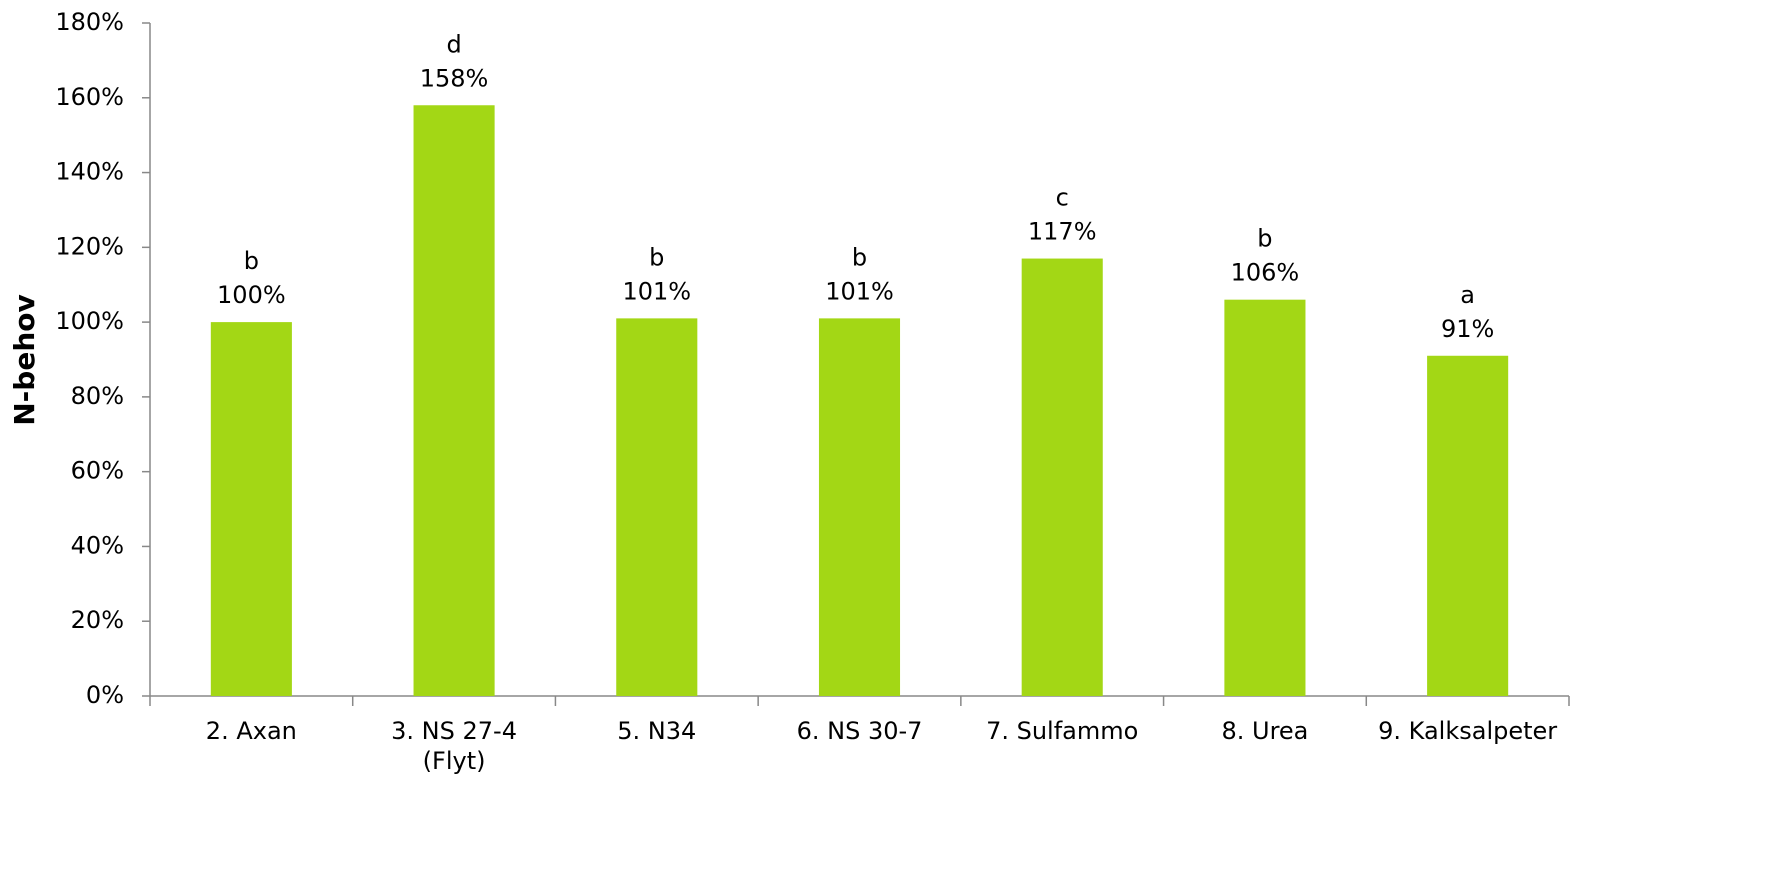  Describe the element at coordinates (1468, 731) in the screenshot. I see `x-tick-label: 9. Kalksalpeter` at that location.